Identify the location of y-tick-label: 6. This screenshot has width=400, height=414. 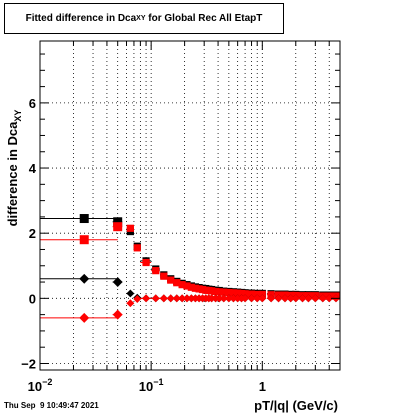
(32, 103).